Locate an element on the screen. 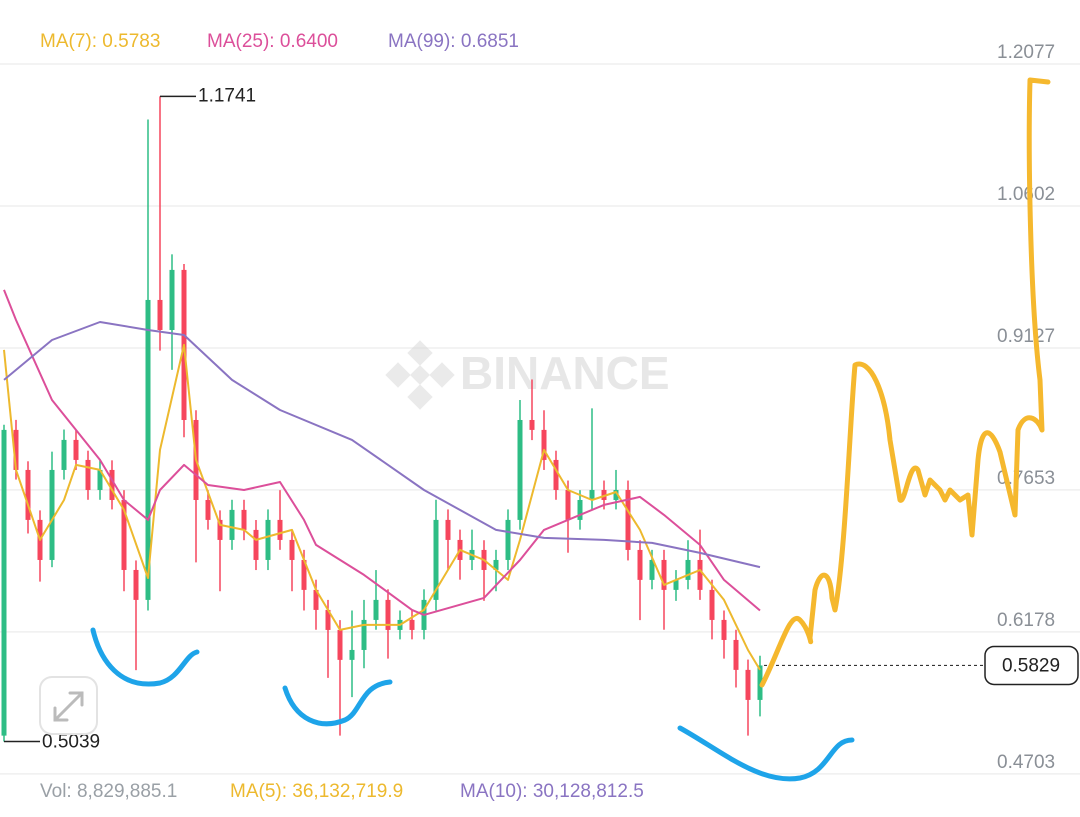  low-label: 0.5039 is located at coordinates (71, 742).